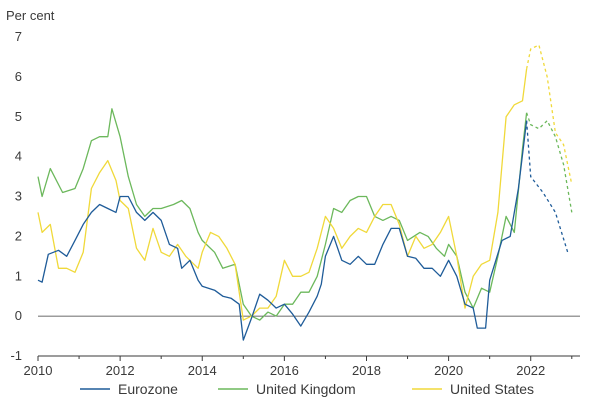 The width and height of the screenshot is (600, 413). I want to click on x-tick-label: 2018, so click(366, 370).